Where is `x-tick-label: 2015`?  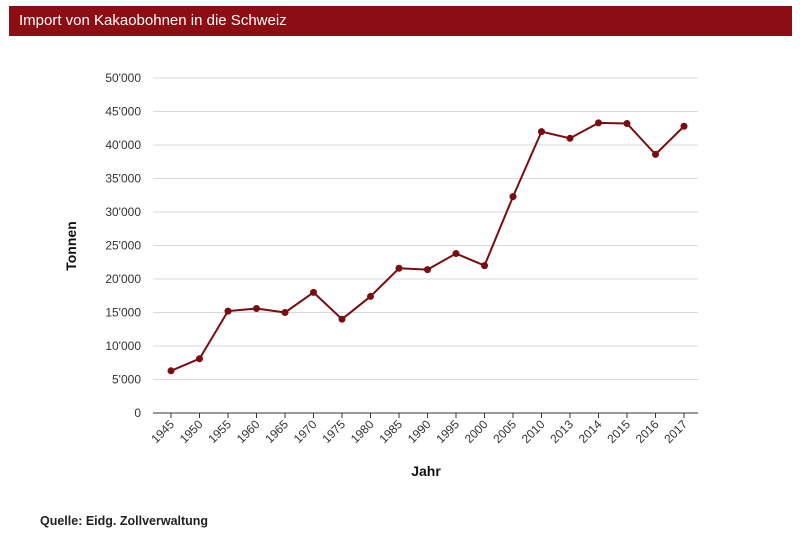
x-tick-label: 2015 is located at coordinates (618, 431).